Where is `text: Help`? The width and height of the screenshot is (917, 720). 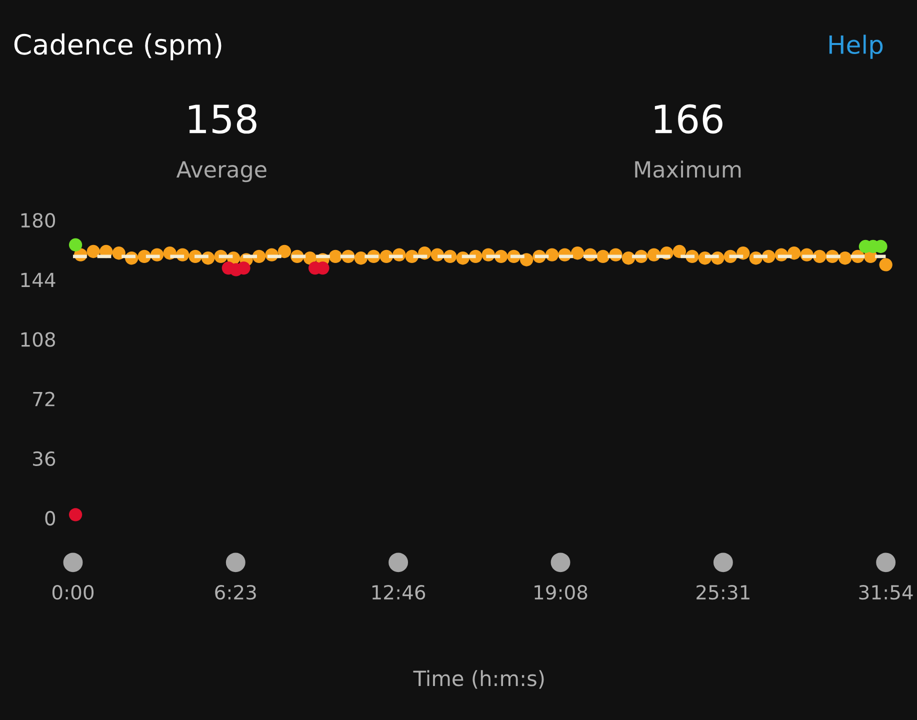 text: Help is located at coordinates (856, 46).